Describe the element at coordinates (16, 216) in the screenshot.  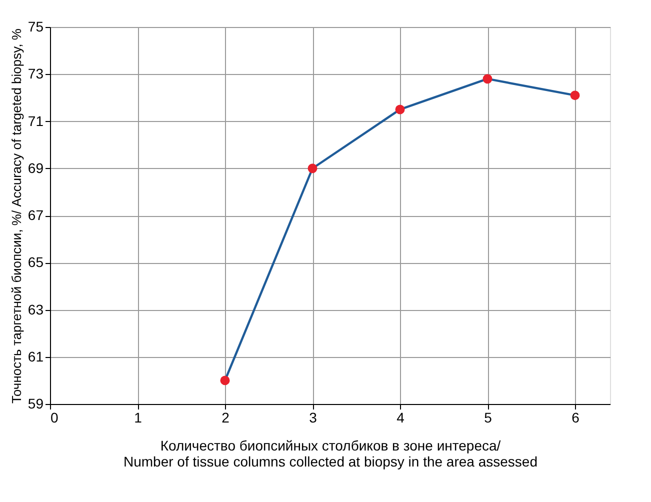
I see `y-axis-title: Точность таргетной биопсии, %/ Accuracy of targeted biopsy, %` at that location.